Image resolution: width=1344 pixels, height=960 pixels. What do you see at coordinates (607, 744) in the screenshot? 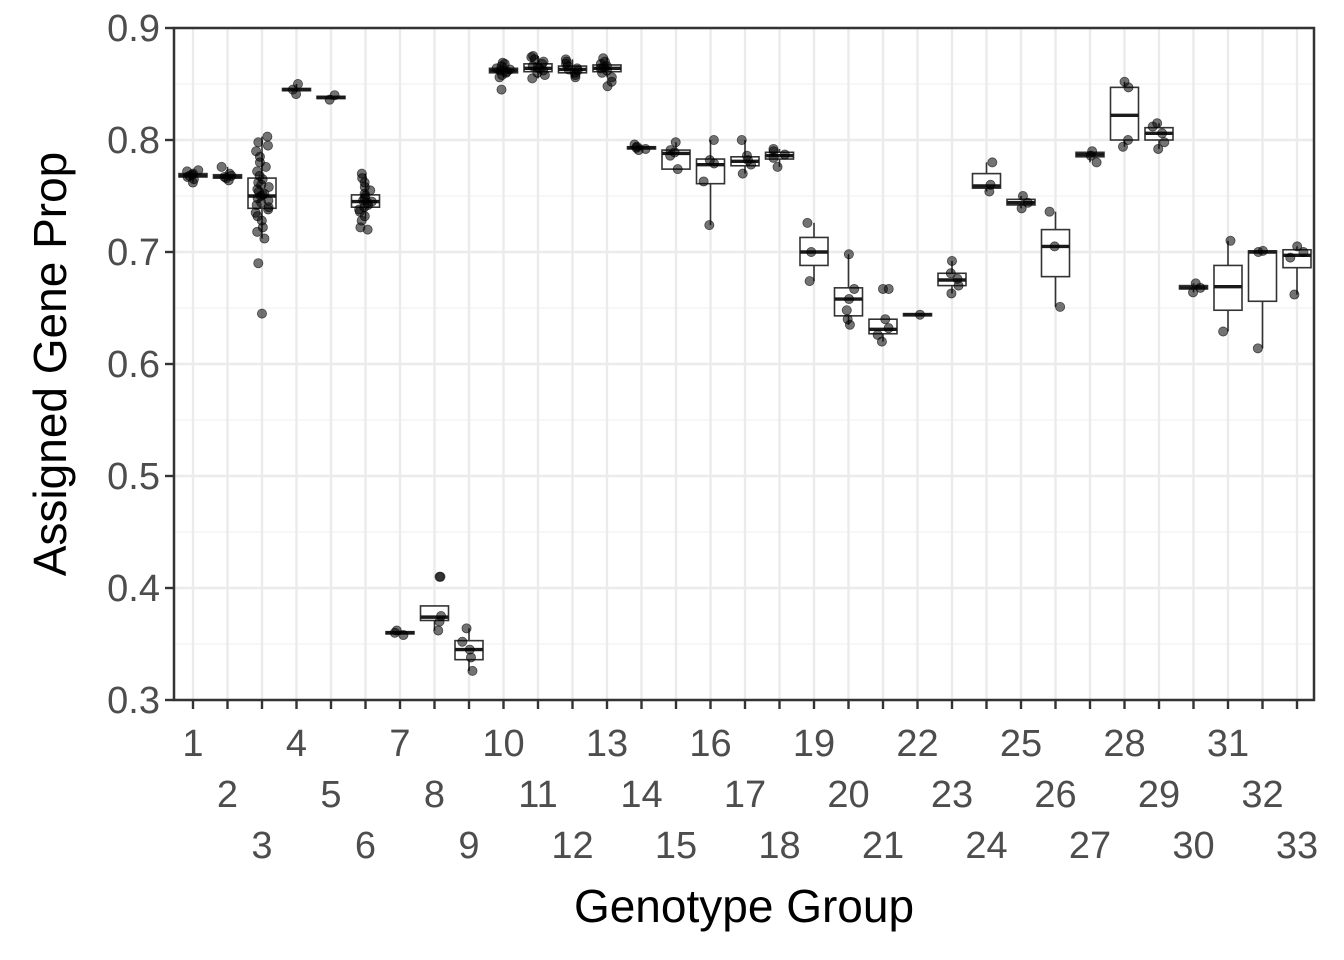
I see `x-tick-label: 13` at bounding box center [607, 744].